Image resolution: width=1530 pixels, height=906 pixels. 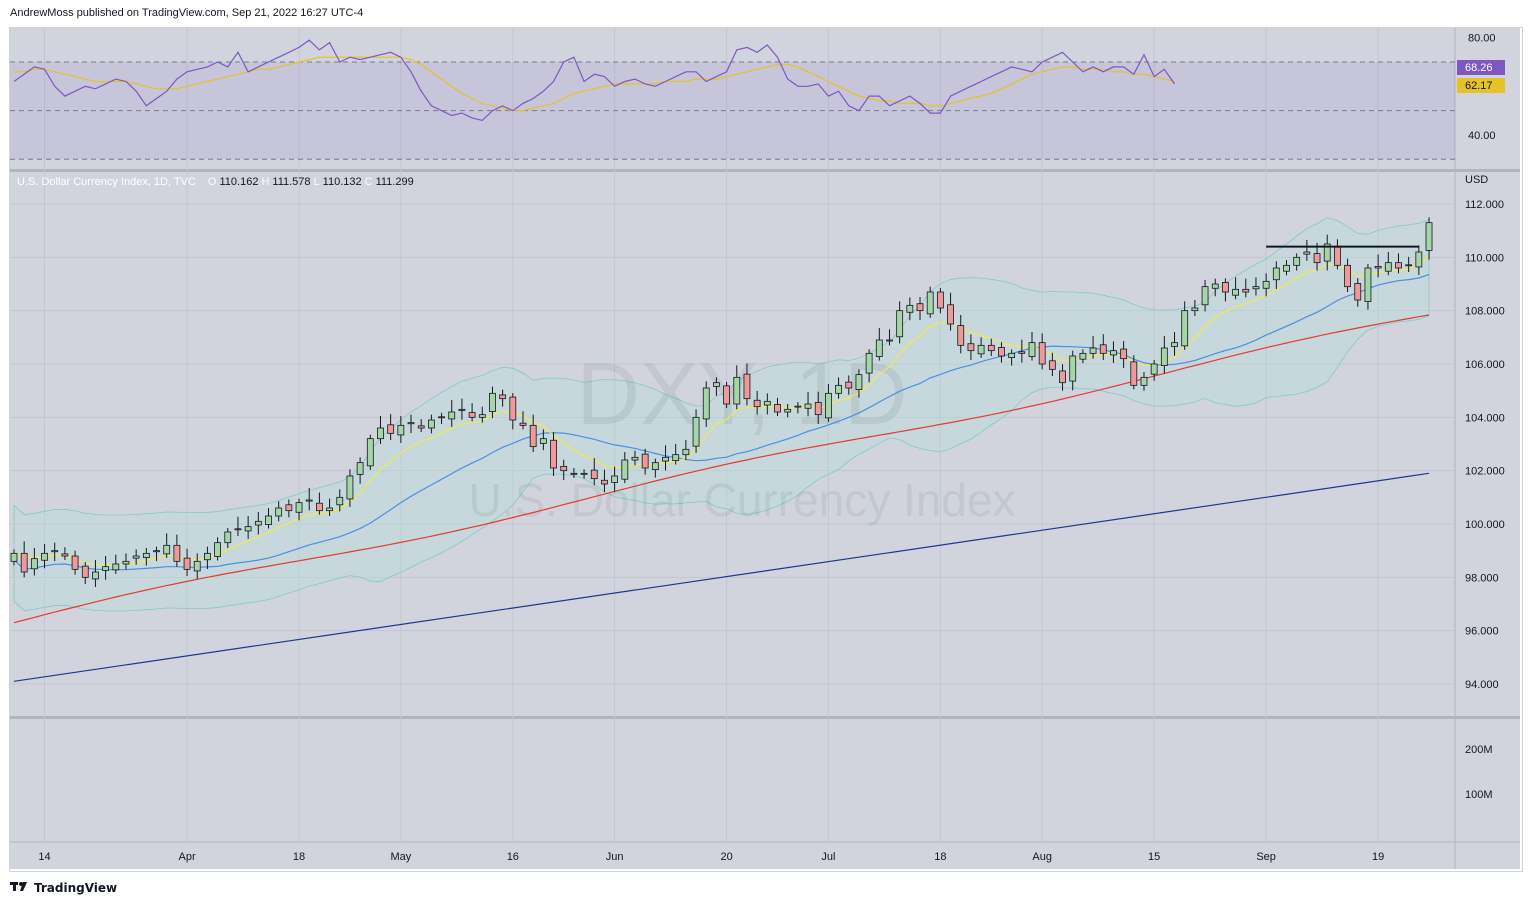 I want to click on x-tick-label: Aug, so click(x=1042, y=857).